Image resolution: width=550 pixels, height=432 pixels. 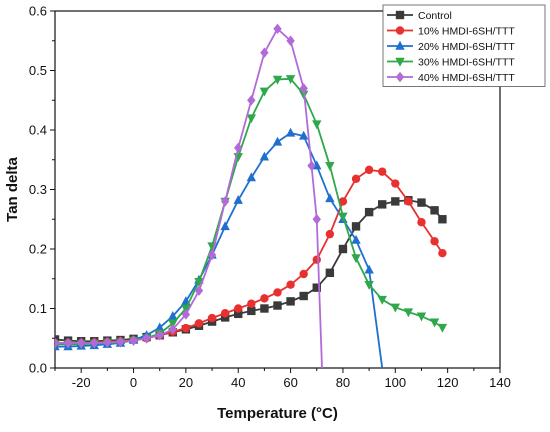 I want to click on y-axis-title: Tan delta, so click(x=12, y=188).